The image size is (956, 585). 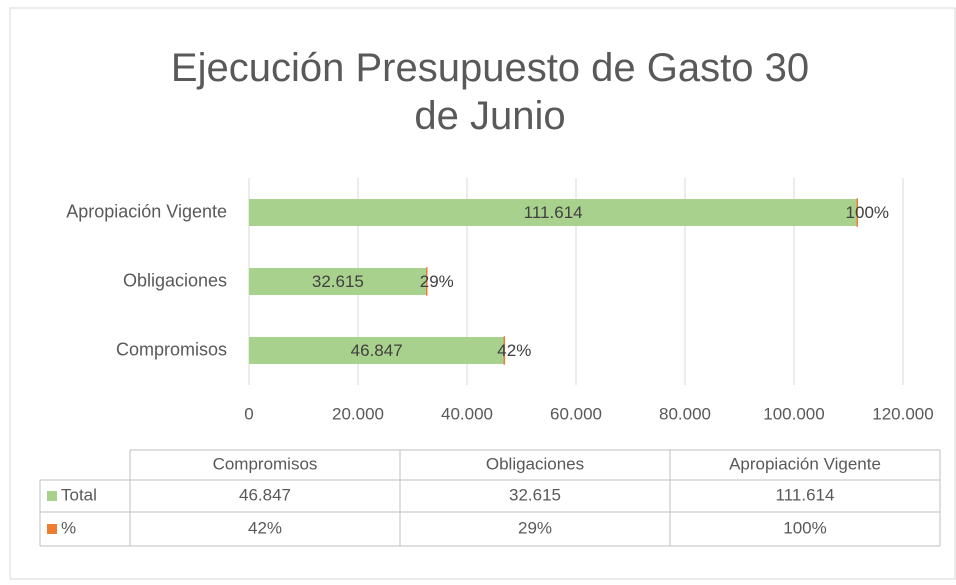 What do you see at coordinates (805, 463) in the screenshot?
I see `table-header: Apropiación Vigente` at bounding box center [805, 463].